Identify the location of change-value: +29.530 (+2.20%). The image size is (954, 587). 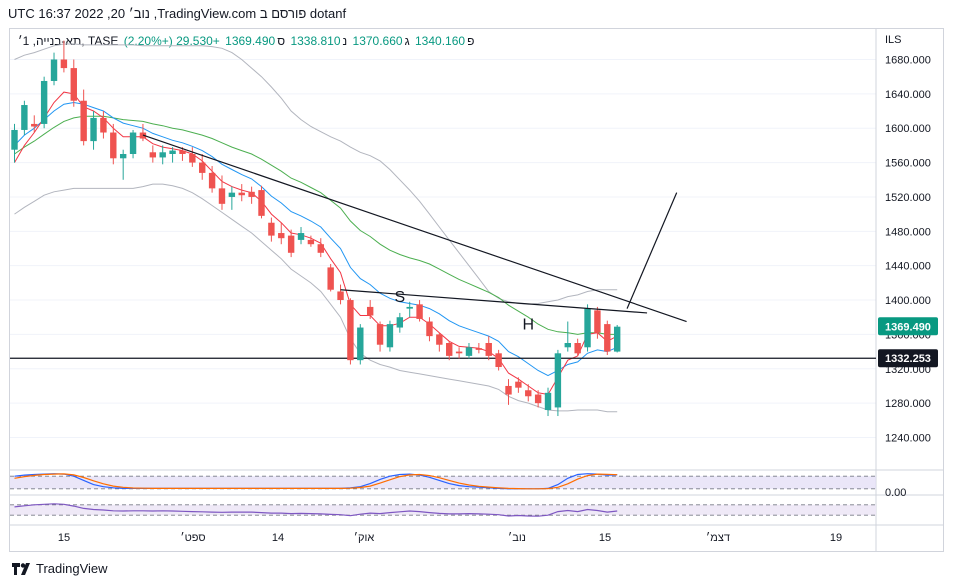
(171, 41).